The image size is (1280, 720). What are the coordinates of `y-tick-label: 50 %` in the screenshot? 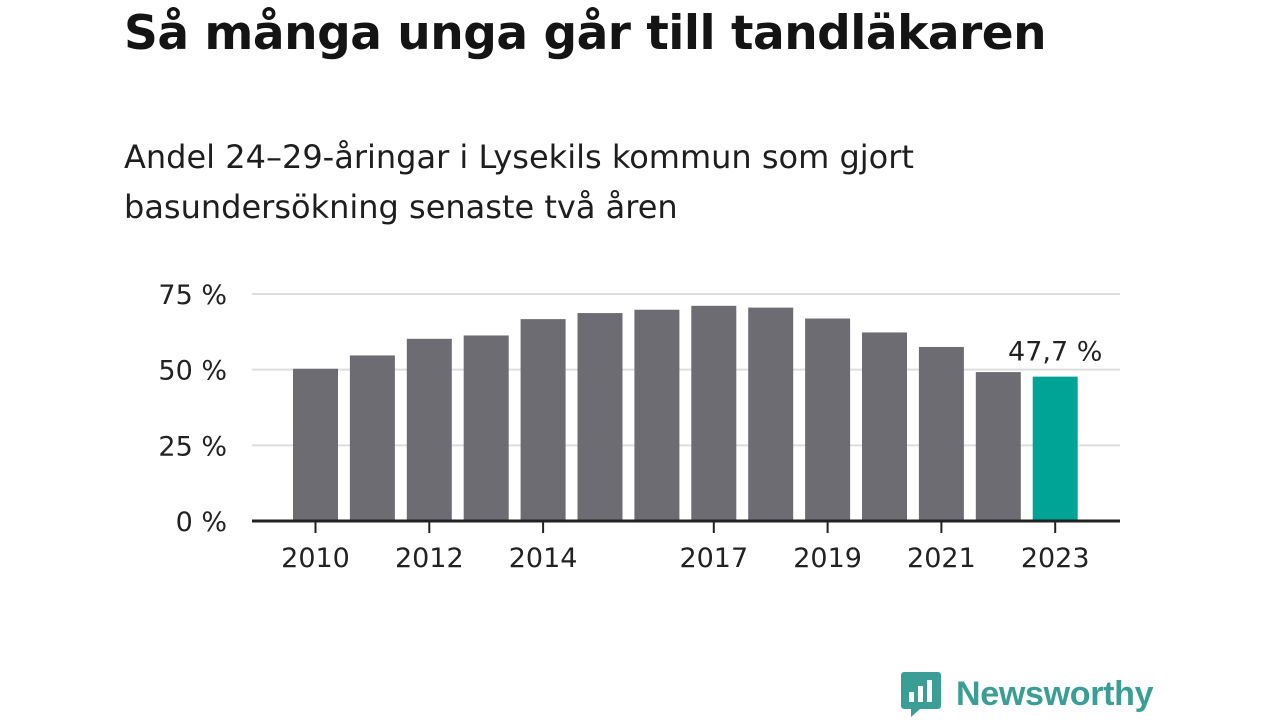 It's located at (192, 371).